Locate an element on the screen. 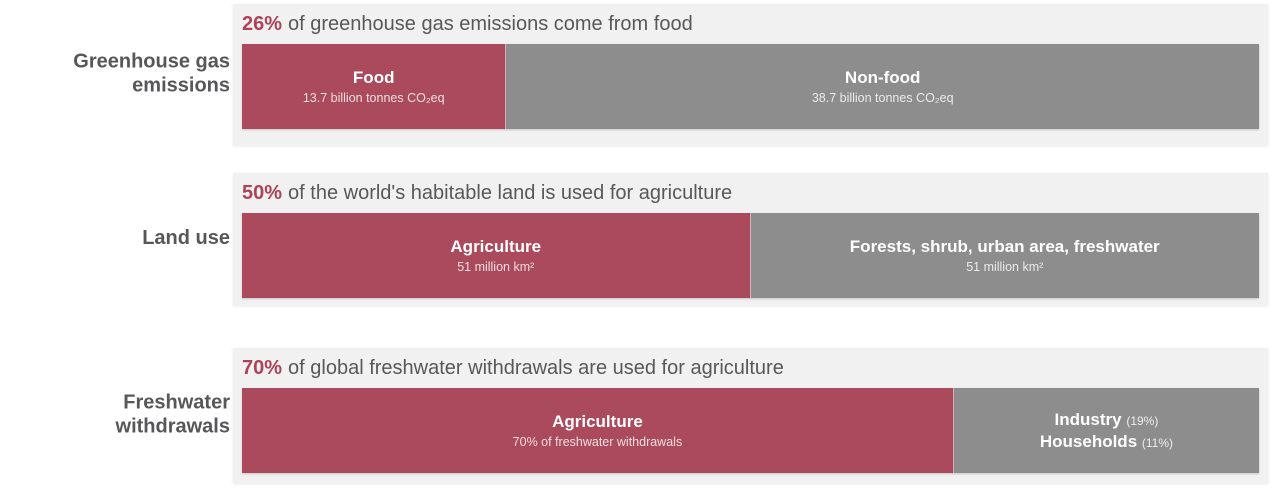 Image resolution: width=1280 pixels, height=491 pixels. headline-percent: 70% is located at coordinates (262, 368).